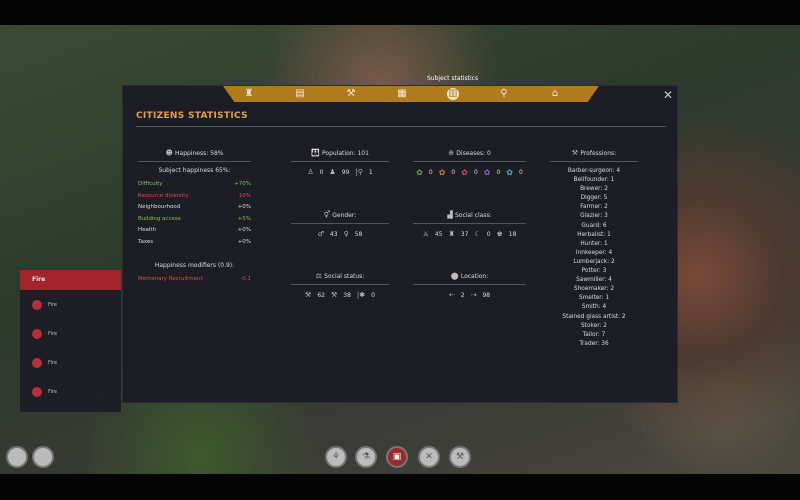 Image resolution: width=800 pixels, height=500 pixels. Describe the element at coordinates (245, 279) in the screenshot. I see `modifier-value: -0.1` at that location.